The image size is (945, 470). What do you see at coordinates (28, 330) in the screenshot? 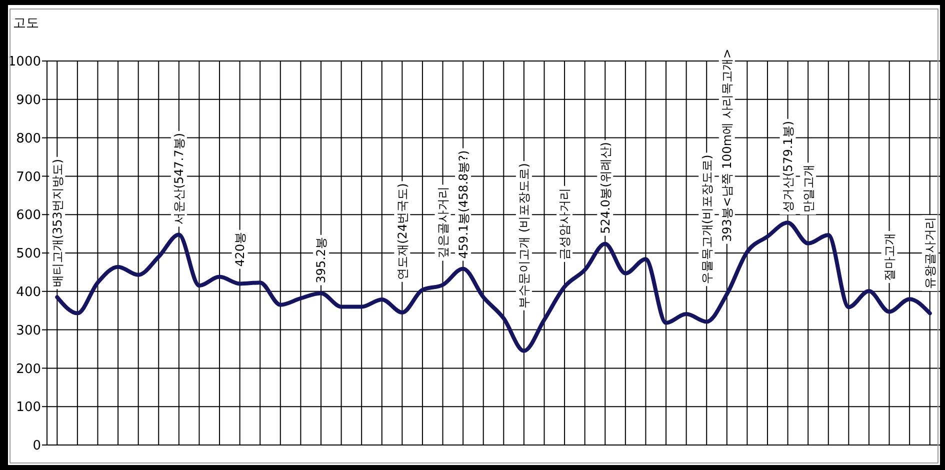
I see `y-tick-label: 300` at bounding box center [28, 330].